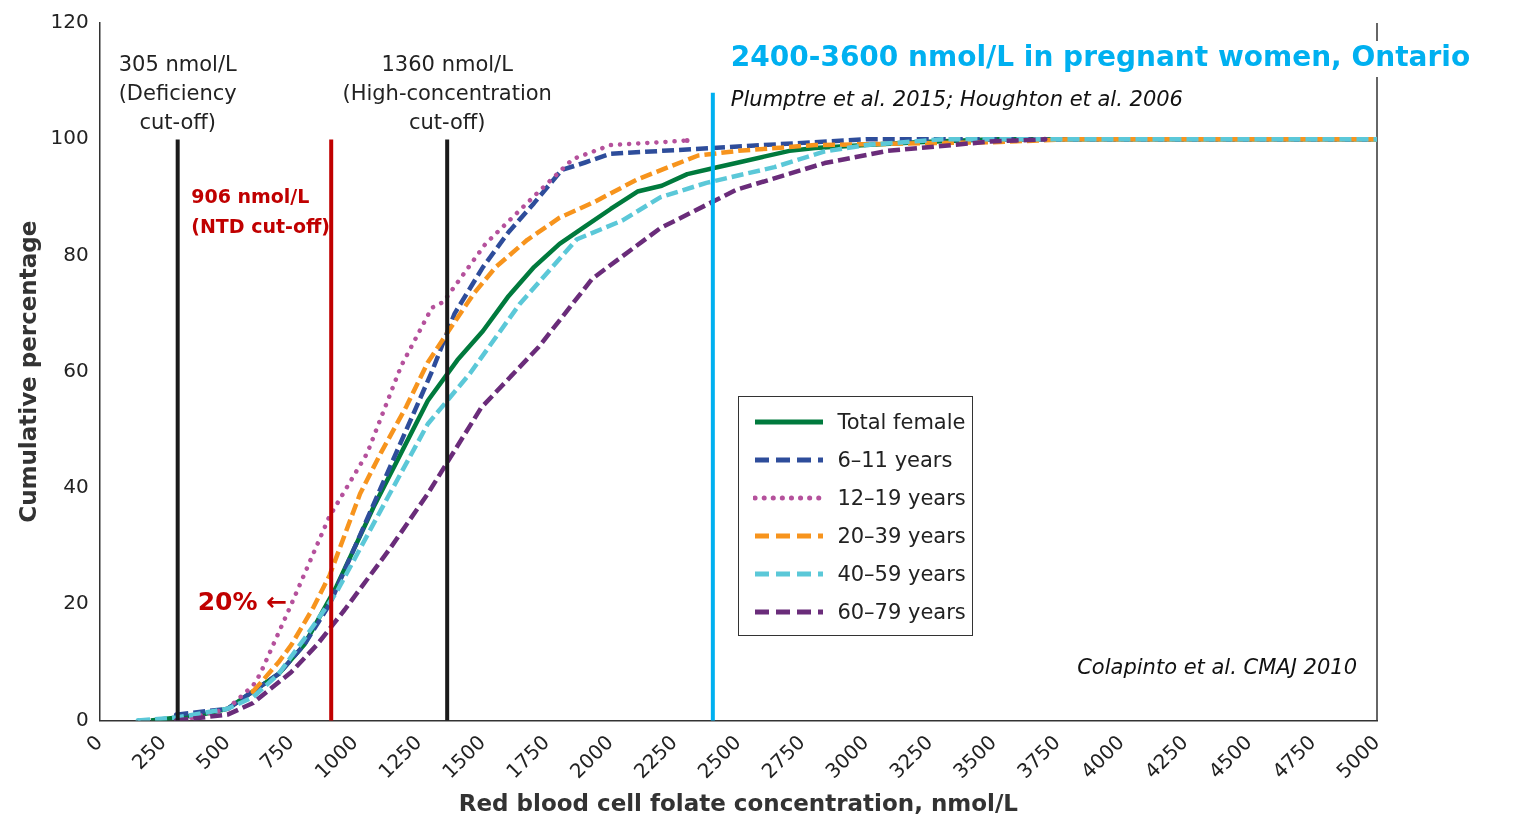  What do you see at coordinates (212, 752) in the screenshot?
I see `x-tick-label: 500` at bounding box center [212, 752].